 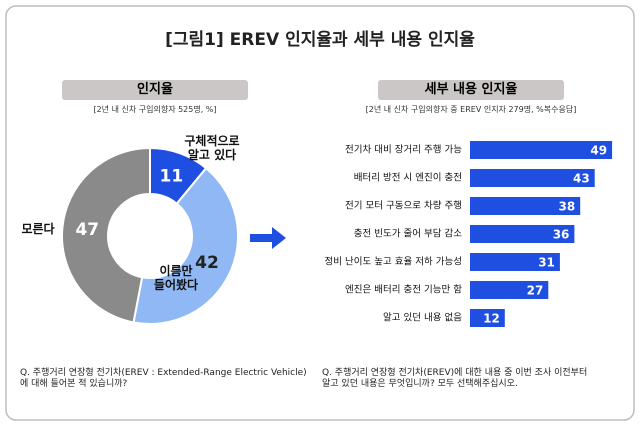 I want to click on value-label: 12, so click(x=491, y=319).